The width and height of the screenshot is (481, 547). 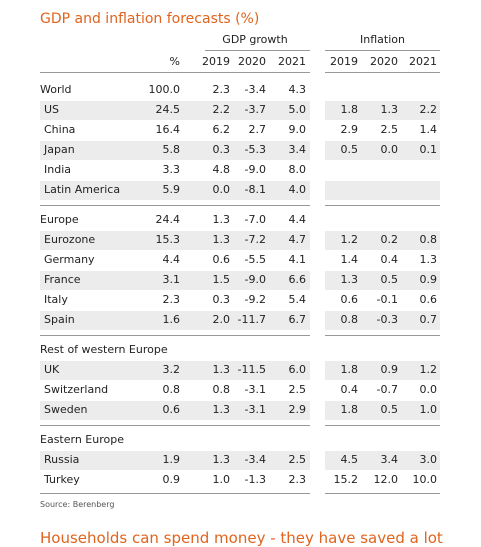 I want to click on share: 5.8, so click(x=171, y=149).